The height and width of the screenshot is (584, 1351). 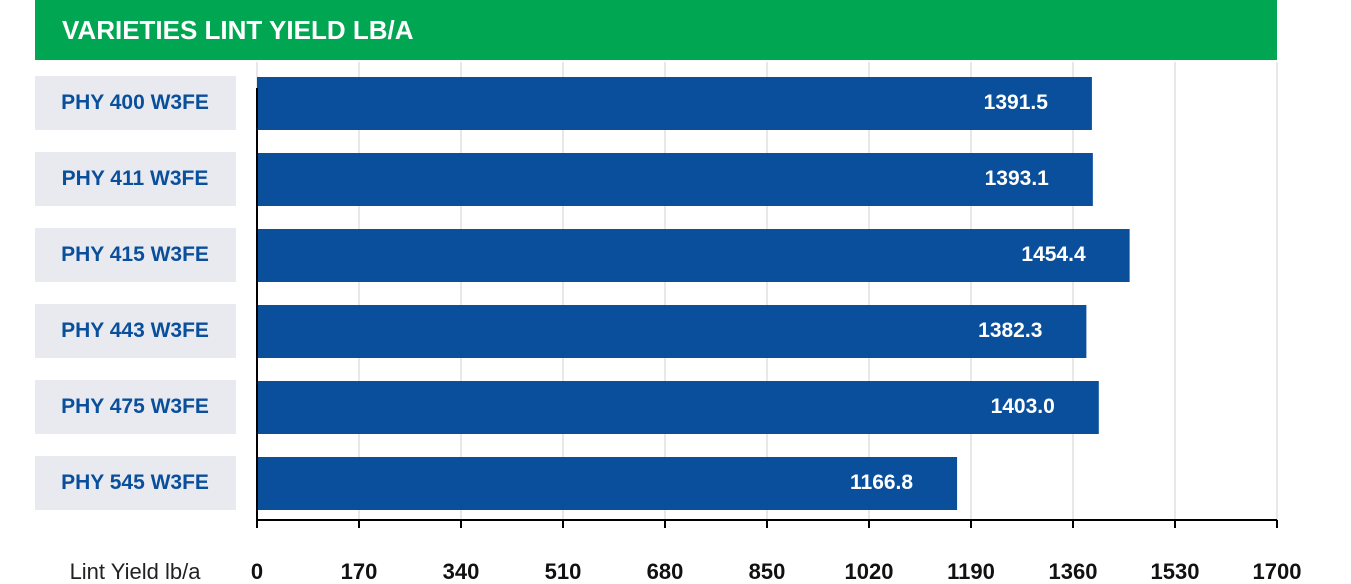 What do you see at coordinates (257, 571) in the screenshot?
I see `x-tick-label: 0` at bounding box center [257, 571].